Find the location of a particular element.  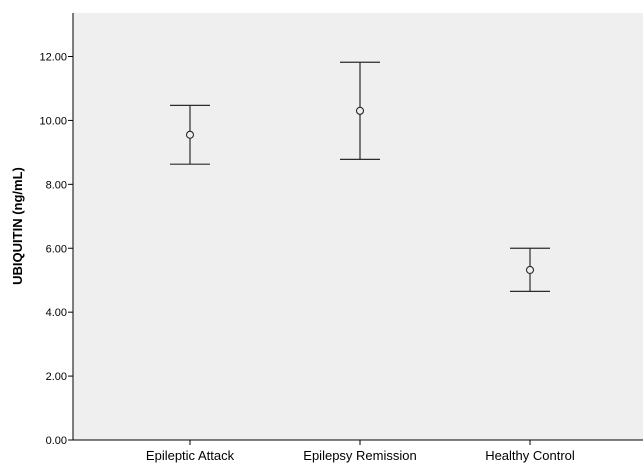

y-axis-title: UBIQUITIN (ng/mL) is located at coordinates (17, 226).